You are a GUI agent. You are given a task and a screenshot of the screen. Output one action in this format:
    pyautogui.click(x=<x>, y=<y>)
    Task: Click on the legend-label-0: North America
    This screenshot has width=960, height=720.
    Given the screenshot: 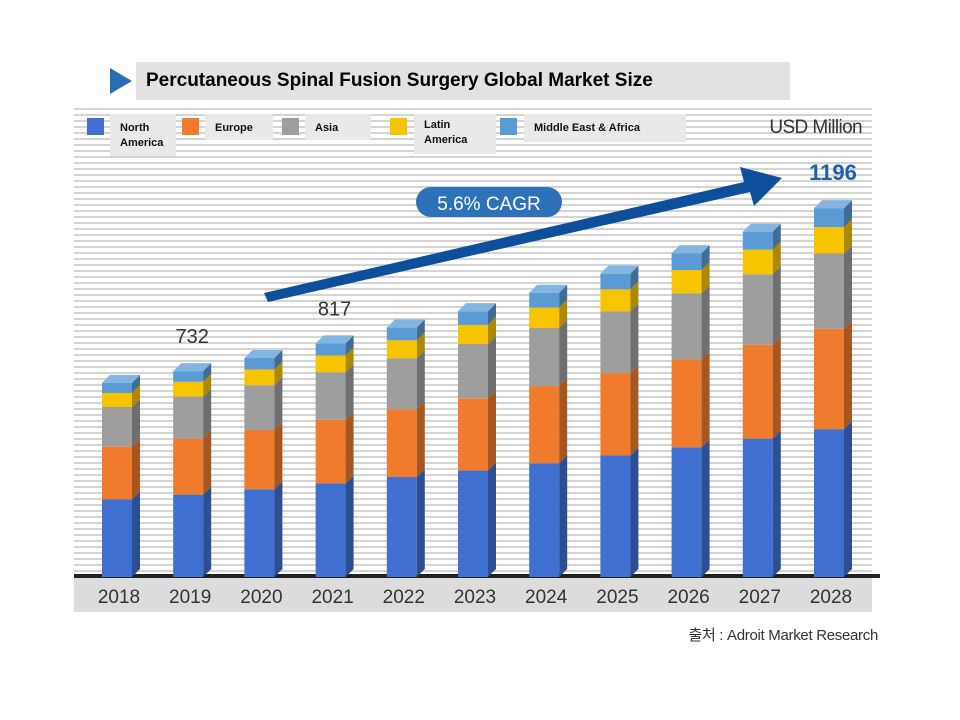 What is the action you would take?
    pyautogui.click(x=142, y=135)
    